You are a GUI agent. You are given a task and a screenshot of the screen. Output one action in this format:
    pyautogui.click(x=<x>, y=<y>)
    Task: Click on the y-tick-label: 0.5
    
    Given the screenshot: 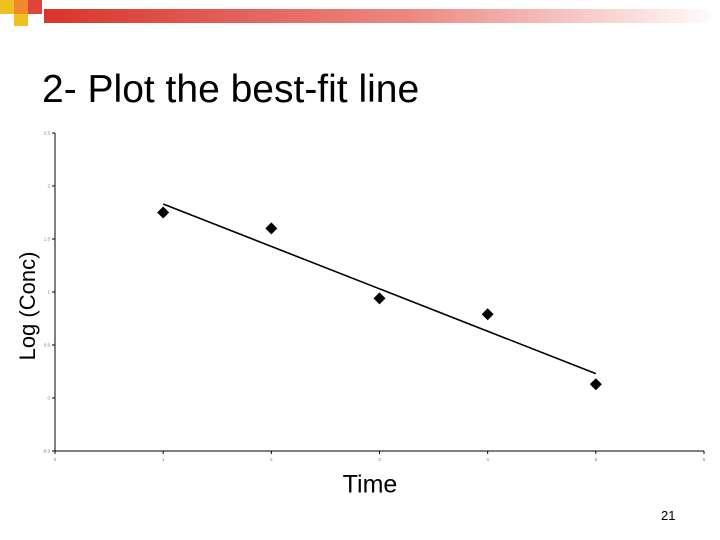 What is the action you would take?
    pyautogui.click(x=47, y=345)
    